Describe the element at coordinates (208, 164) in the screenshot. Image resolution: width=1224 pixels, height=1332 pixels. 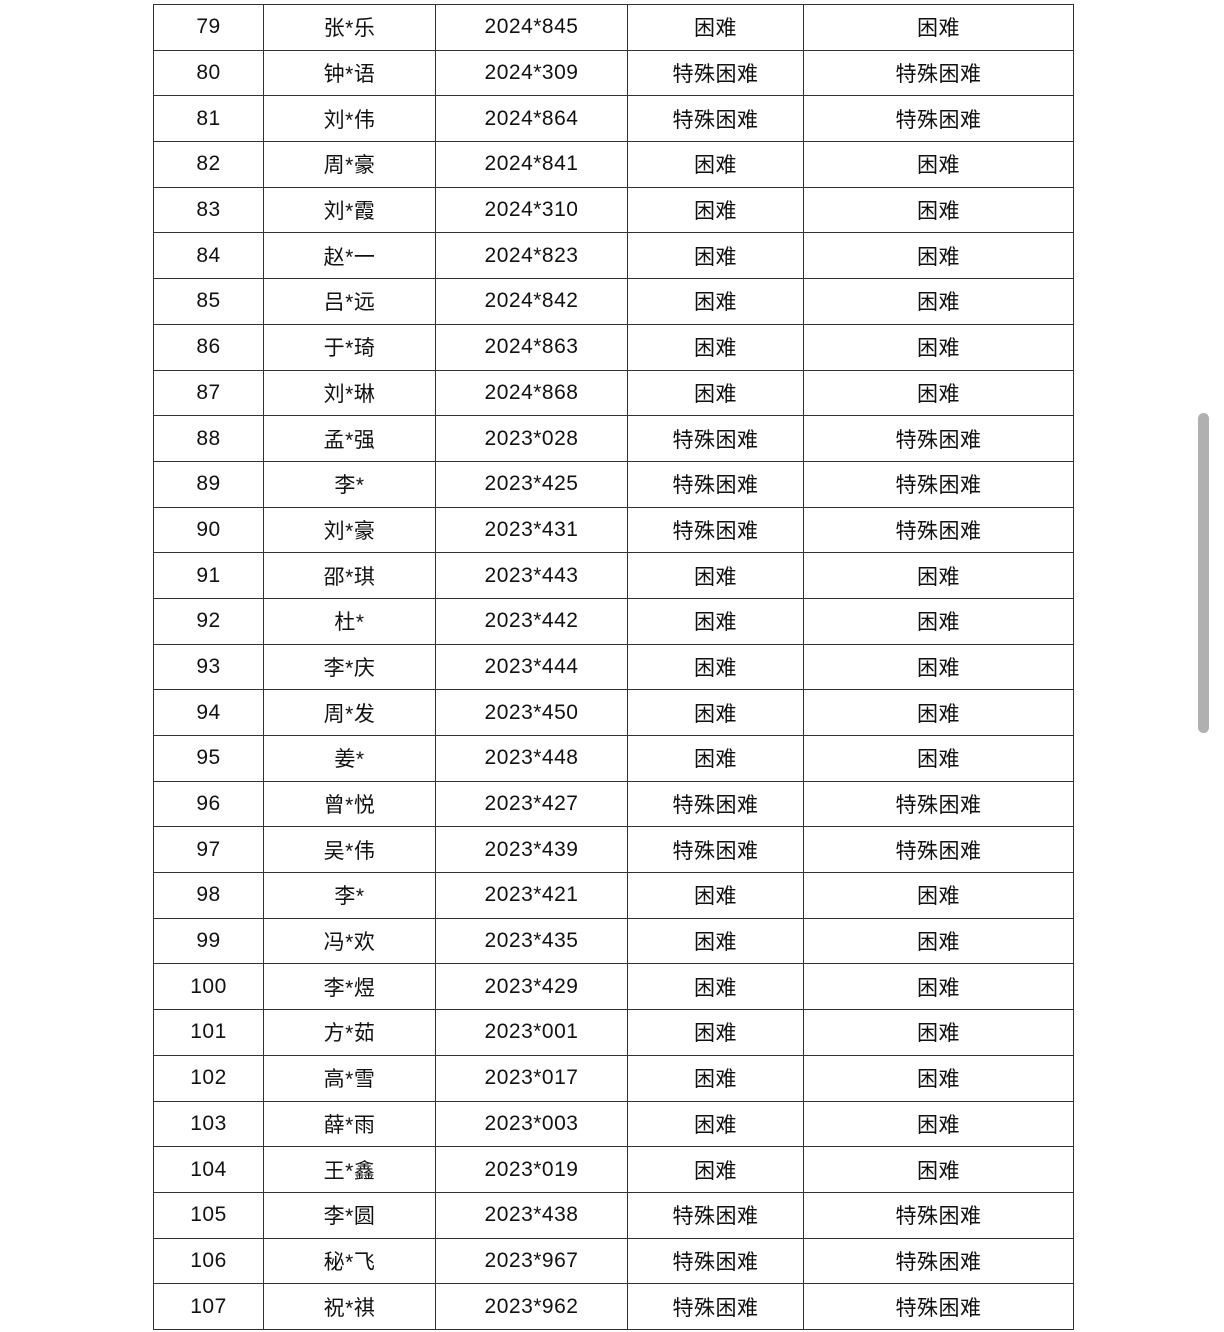
I see `cell-index: 82` at that location.